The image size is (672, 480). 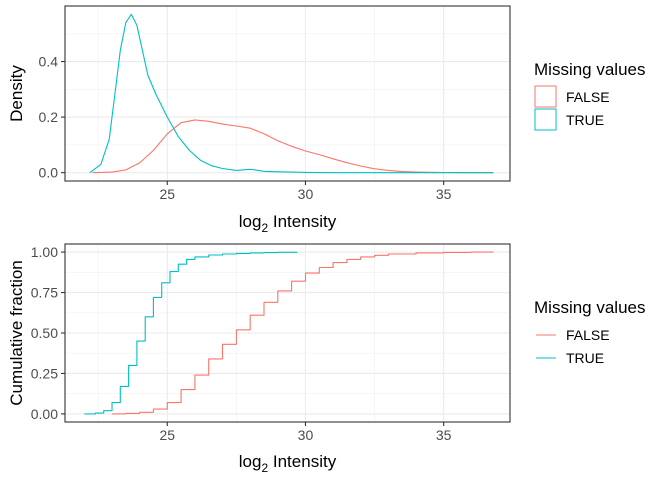 I want to click on series-line-false, so click(x=293, y=146).